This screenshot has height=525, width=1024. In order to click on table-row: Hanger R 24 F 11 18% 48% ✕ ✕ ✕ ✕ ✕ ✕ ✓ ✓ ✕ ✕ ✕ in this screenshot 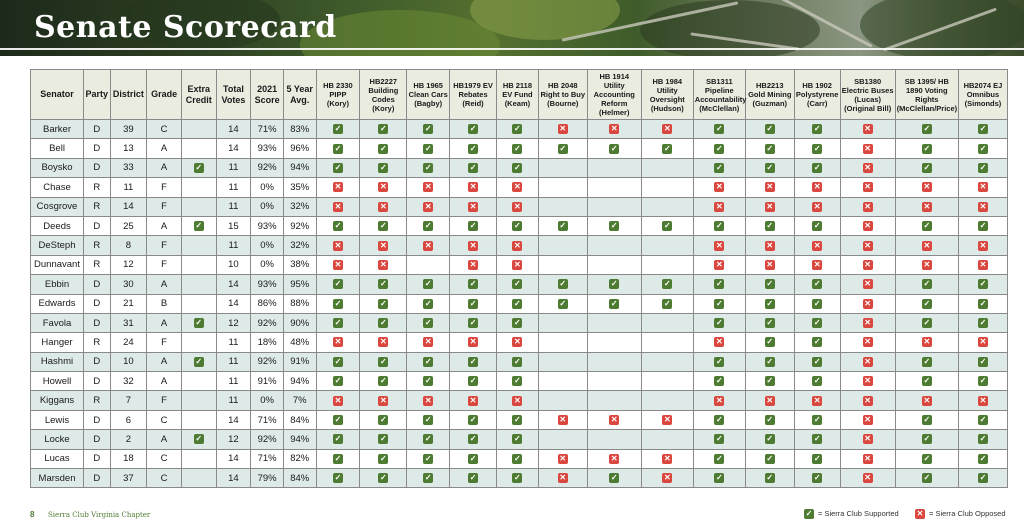, I will do `click(519, 342)`.